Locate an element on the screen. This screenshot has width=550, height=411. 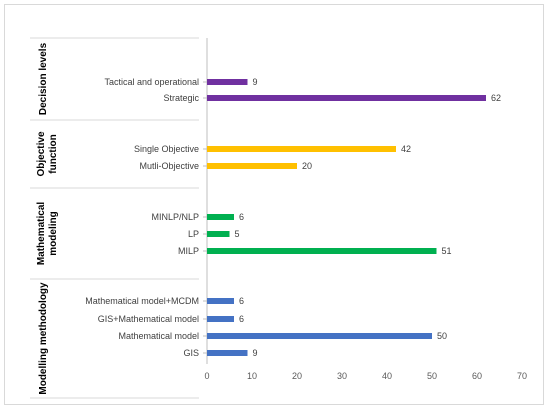
bar-minlp-nlp is located at coordinates (220, 217).